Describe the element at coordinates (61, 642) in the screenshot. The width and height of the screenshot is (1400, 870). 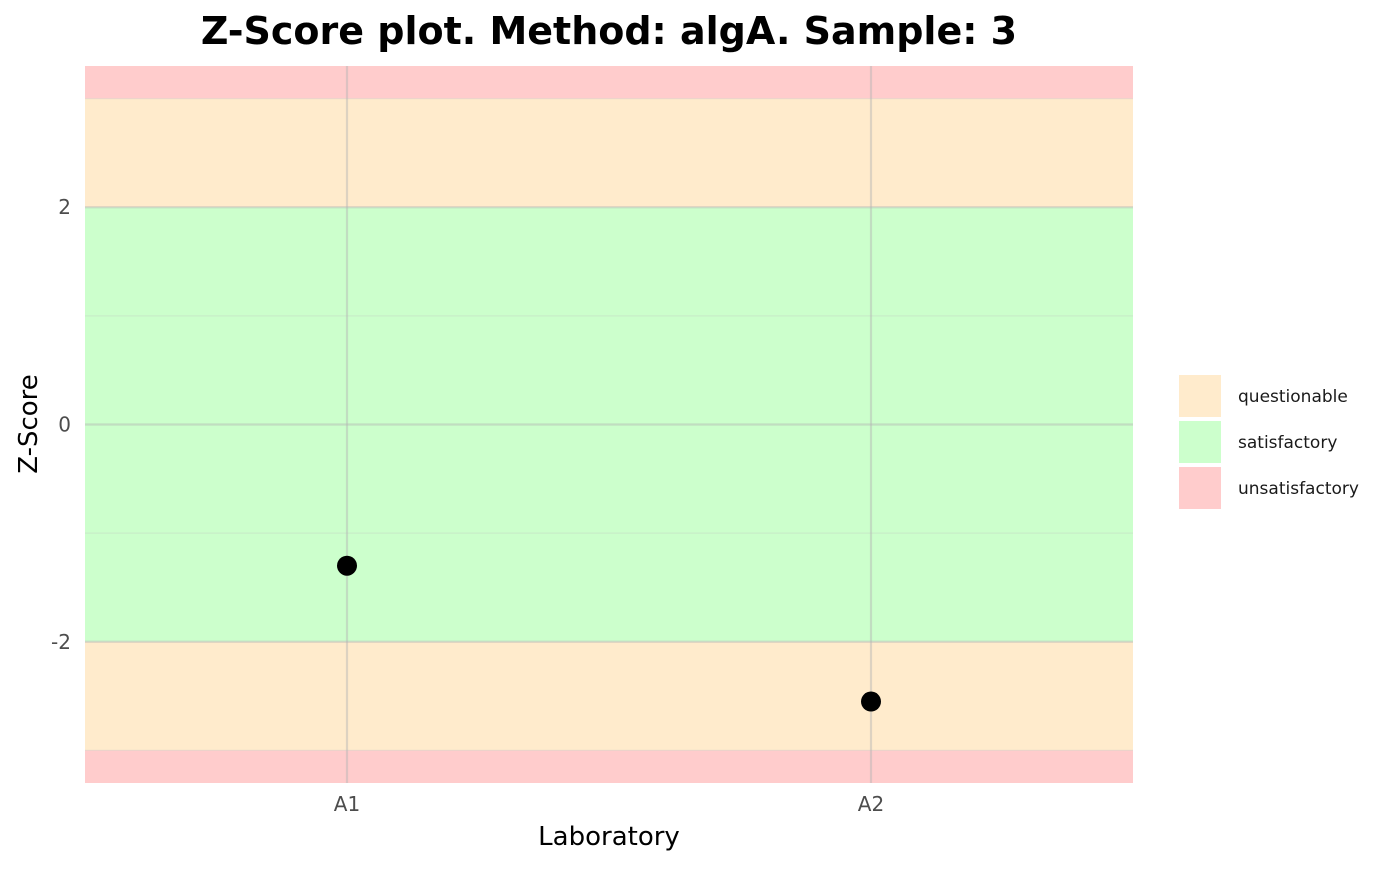
I see `y-tick-label: -2` at that location.